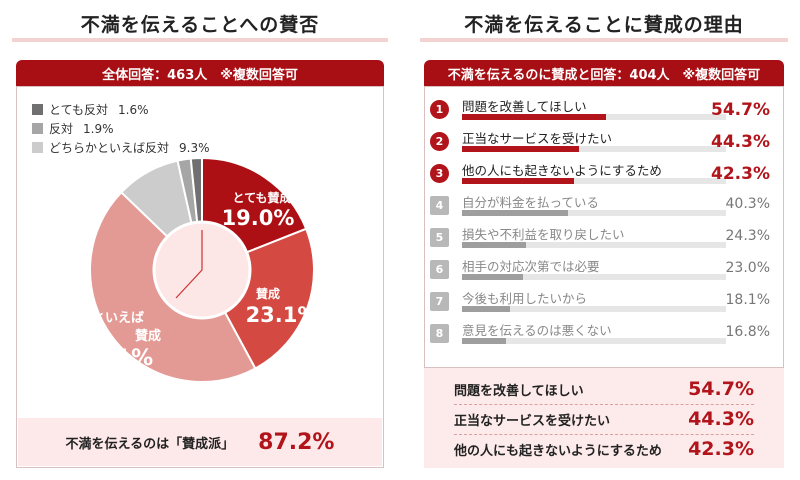 The image size is (800, 480). Describe the element at coordinates (439, 205) in the screenshot. I see `rank-badge: 4` at that location.